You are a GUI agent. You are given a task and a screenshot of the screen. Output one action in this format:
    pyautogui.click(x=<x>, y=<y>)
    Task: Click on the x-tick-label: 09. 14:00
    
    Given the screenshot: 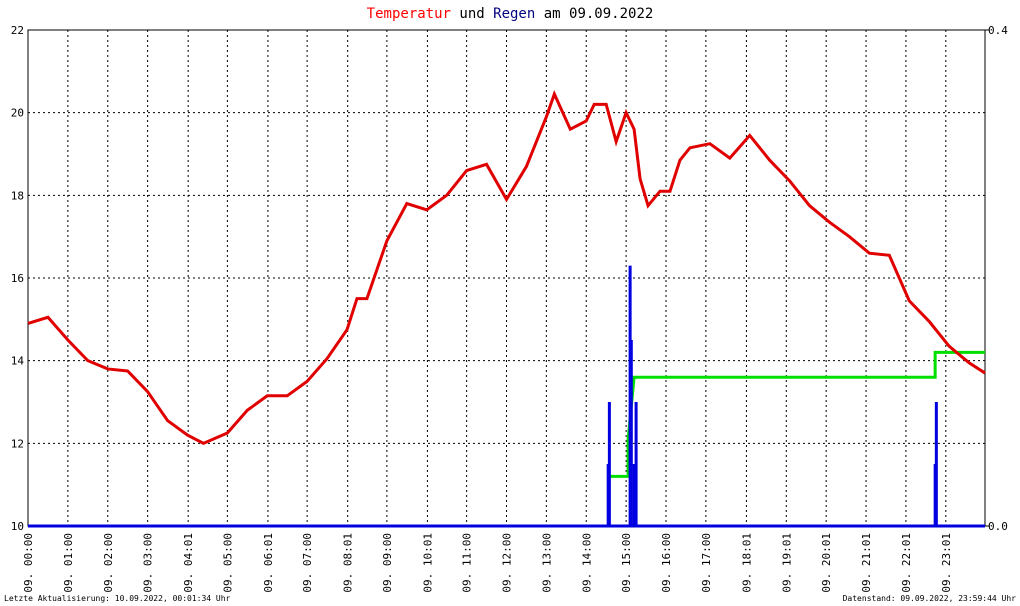 What is the action you would take?
    pyautogui.click(x=586, y=563)
    